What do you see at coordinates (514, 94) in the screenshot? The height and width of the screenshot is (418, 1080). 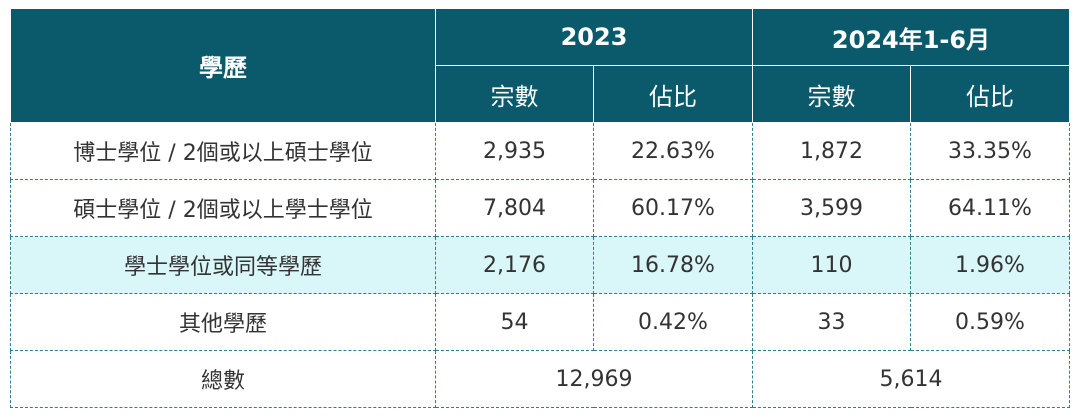 I see `header-count-2023: 宗數` at bounding box center [514, 94].